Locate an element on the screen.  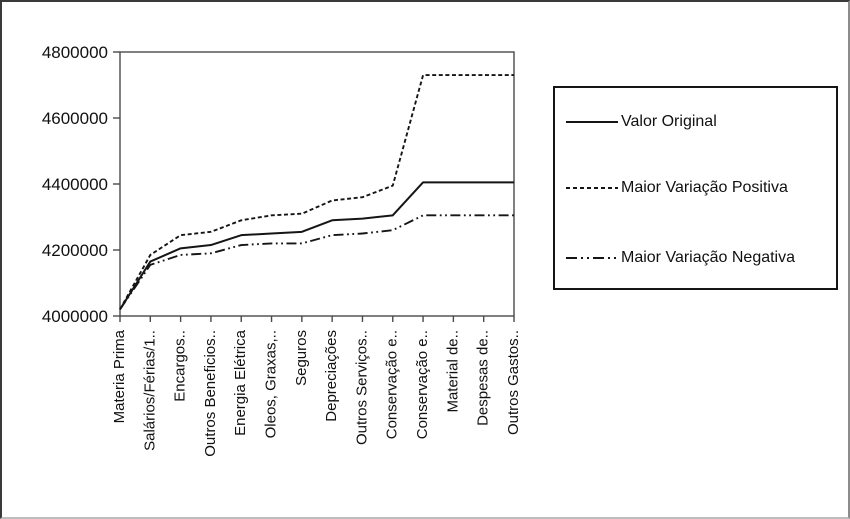
x-axis-category-label: Salários/Férias/1.. is located at coordinates (149, 390).